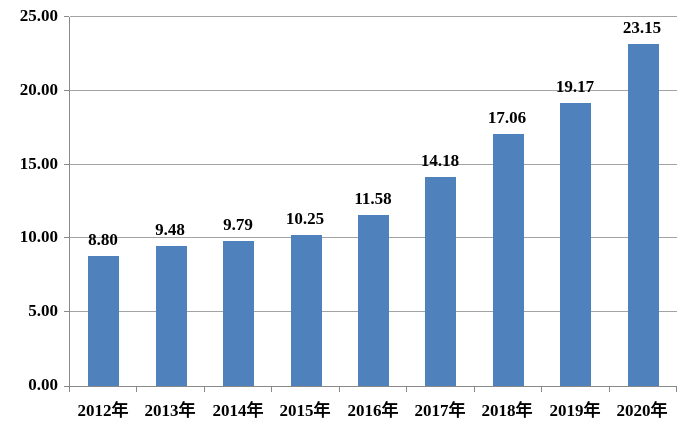  I want to click on x-axis-category-label: 2015年, so click(305, 410).